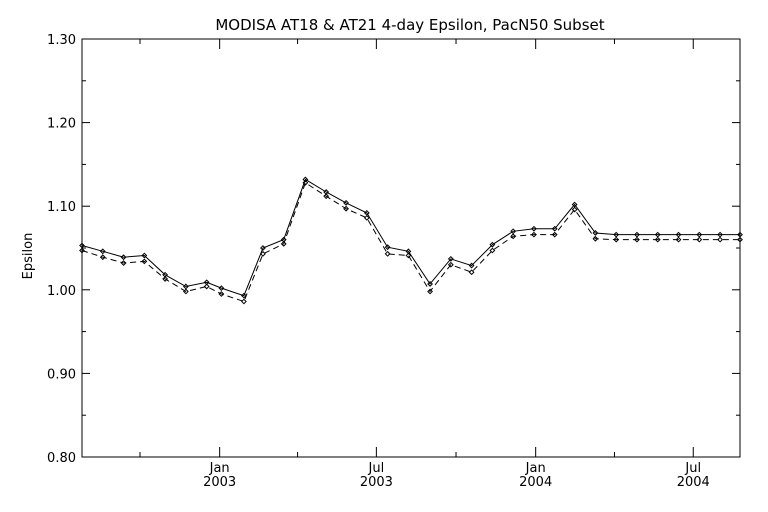 This screenshot has width=768, height=512. I want to click on y-tick-label: 1.00, so click(61, 291).